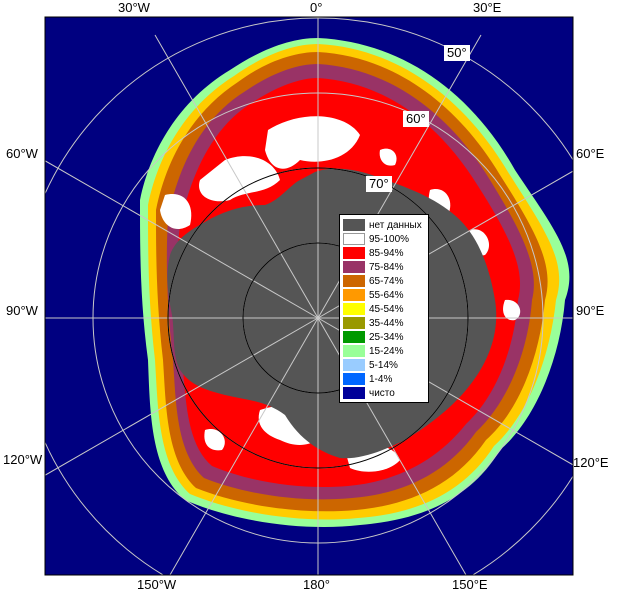 This screenshot has width=617, height=594. I want to click on legend-label: 95-100%, so click(389, 239).